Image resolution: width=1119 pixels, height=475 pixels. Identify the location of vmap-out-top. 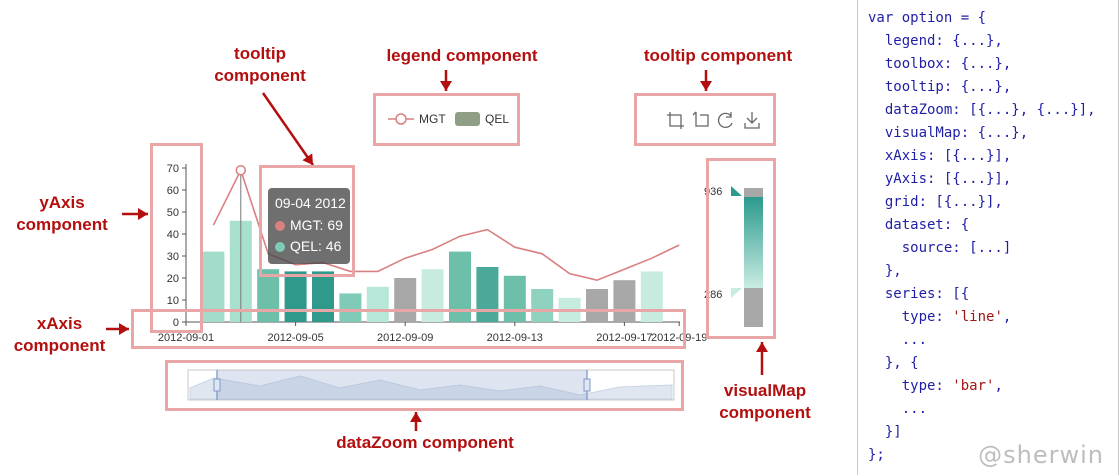
(753, 192).